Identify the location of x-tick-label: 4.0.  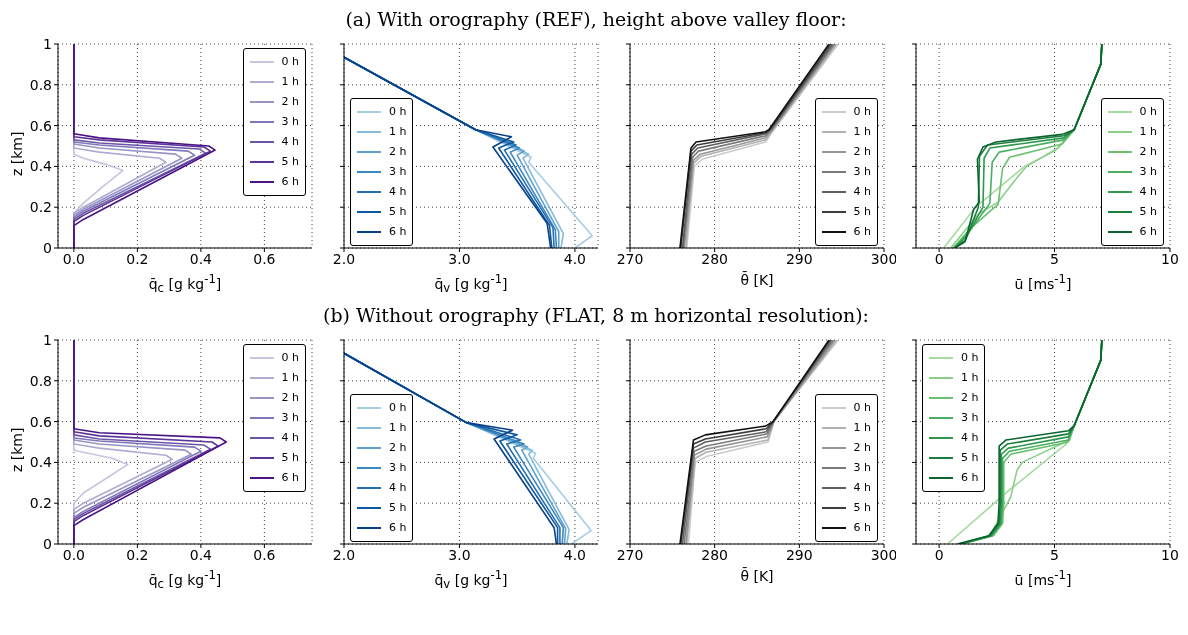
(575, 258).